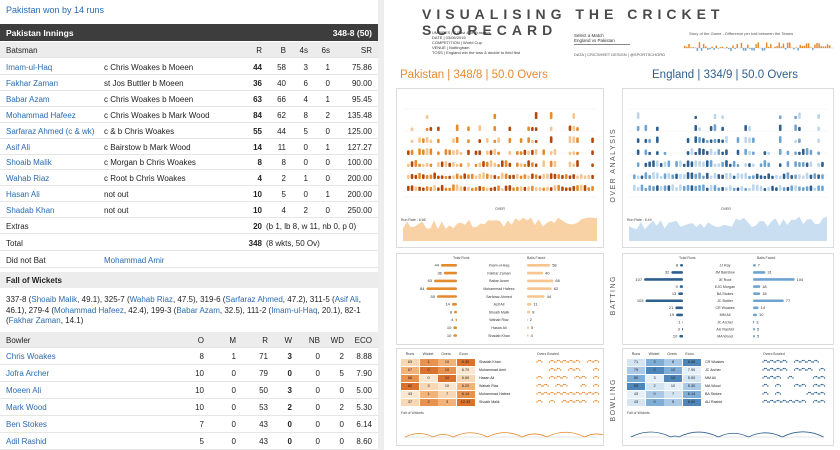 Image resolution: width=840 pixels, height=450 pixels. I want to click on fow-player-link: Imam-ul-Haq, so click(294, 310).